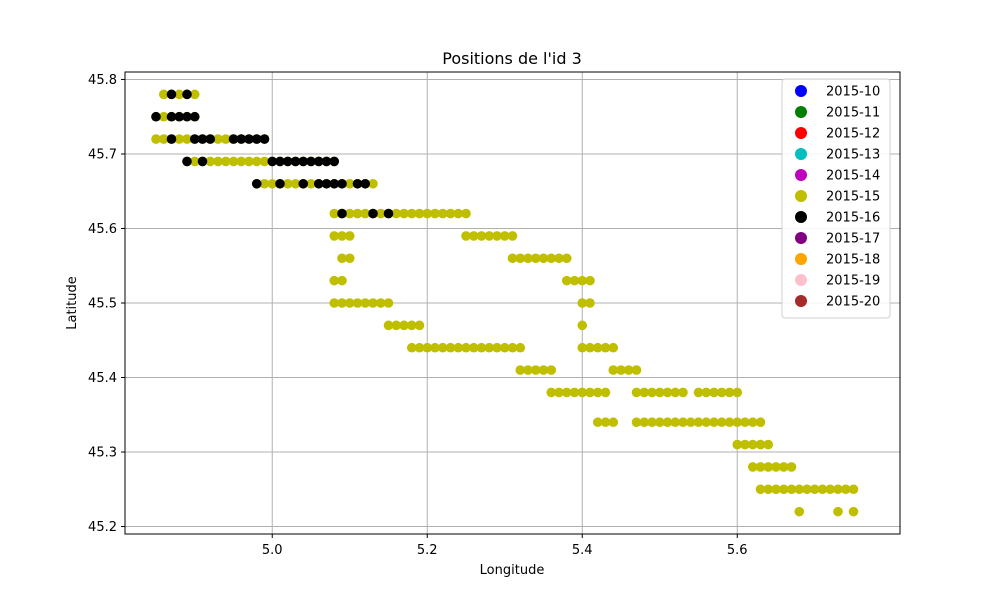 This screenshot has height=600, width=1000. I want to click on y-tick-label: 45.4, so click(102, 378).